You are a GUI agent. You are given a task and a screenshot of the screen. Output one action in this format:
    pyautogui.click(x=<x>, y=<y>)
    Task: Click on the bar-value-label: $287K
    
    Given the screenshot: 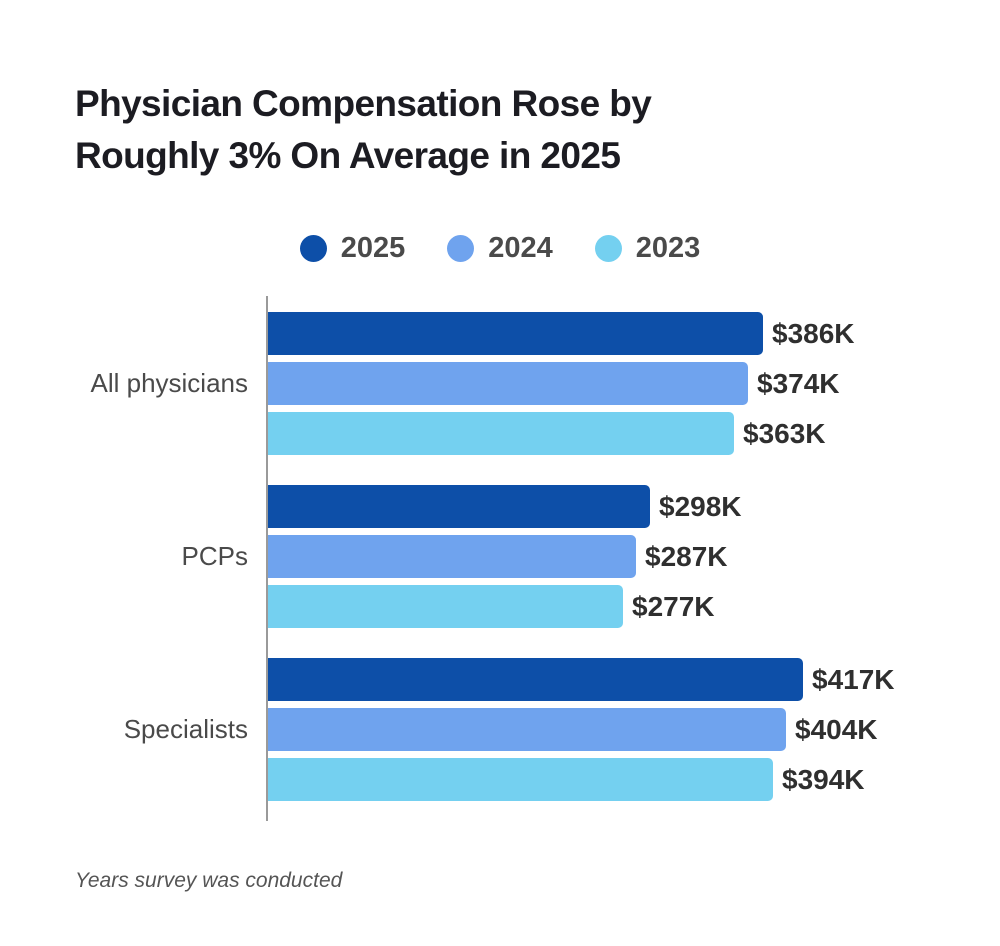 What is the action you would take?
    pyautogui.click(x=686, y=556)
    